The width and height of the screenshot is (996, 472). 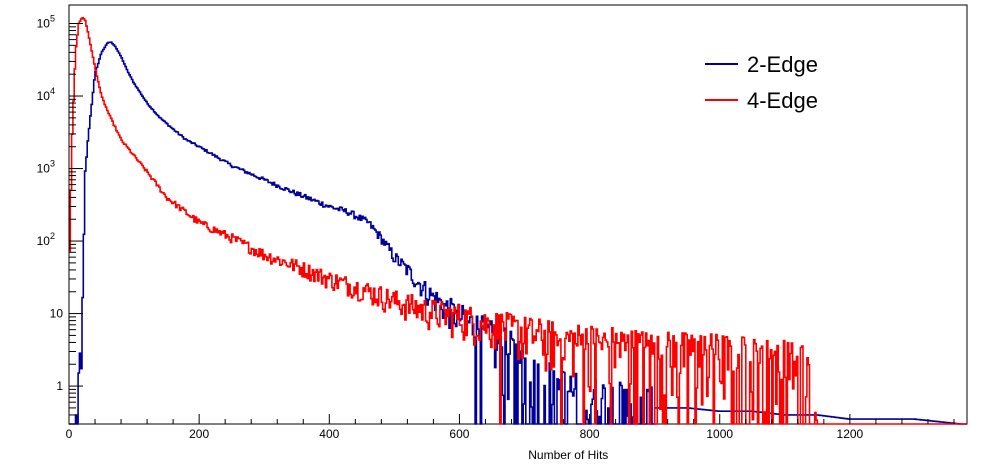 What do you see at coordinates (329, 434) in the screenshot?
I see `x-tick-label: 400` at bounding box center [329, 434].